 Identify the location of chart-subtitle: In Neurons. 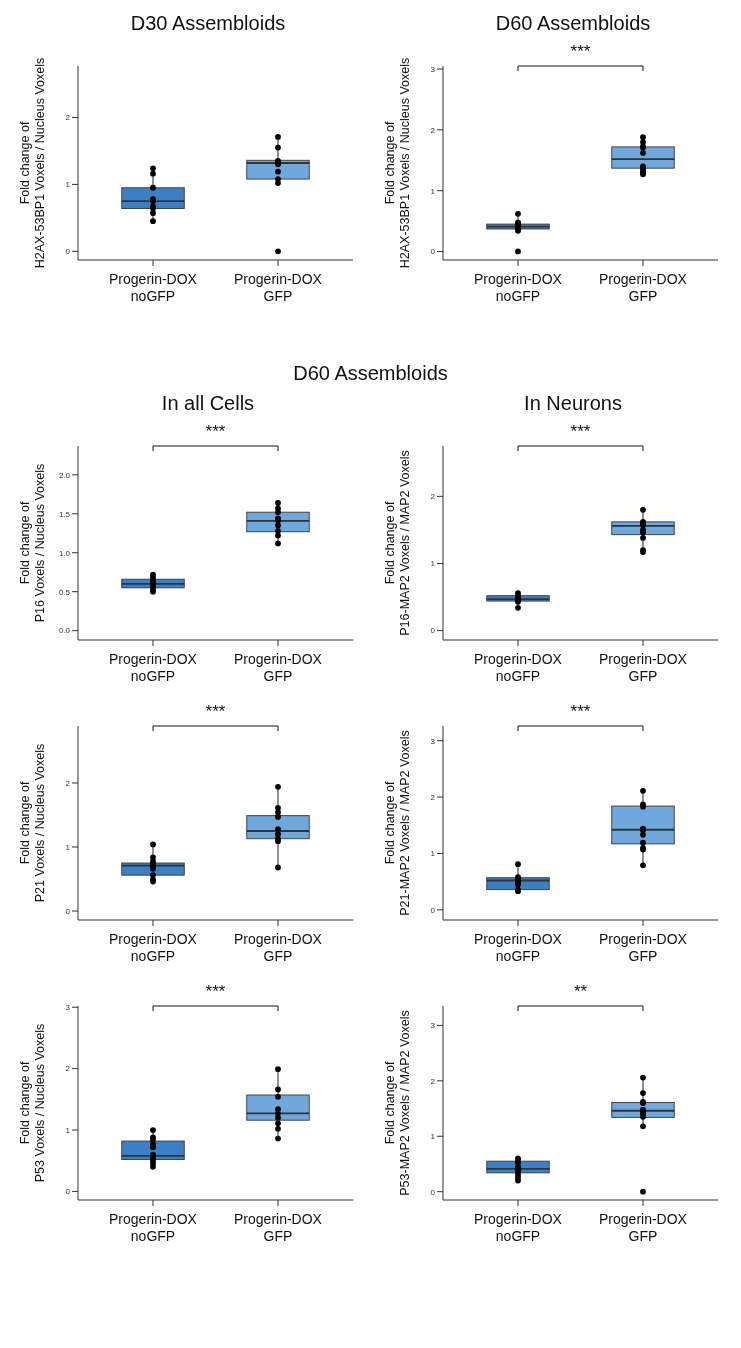
(573, 403).